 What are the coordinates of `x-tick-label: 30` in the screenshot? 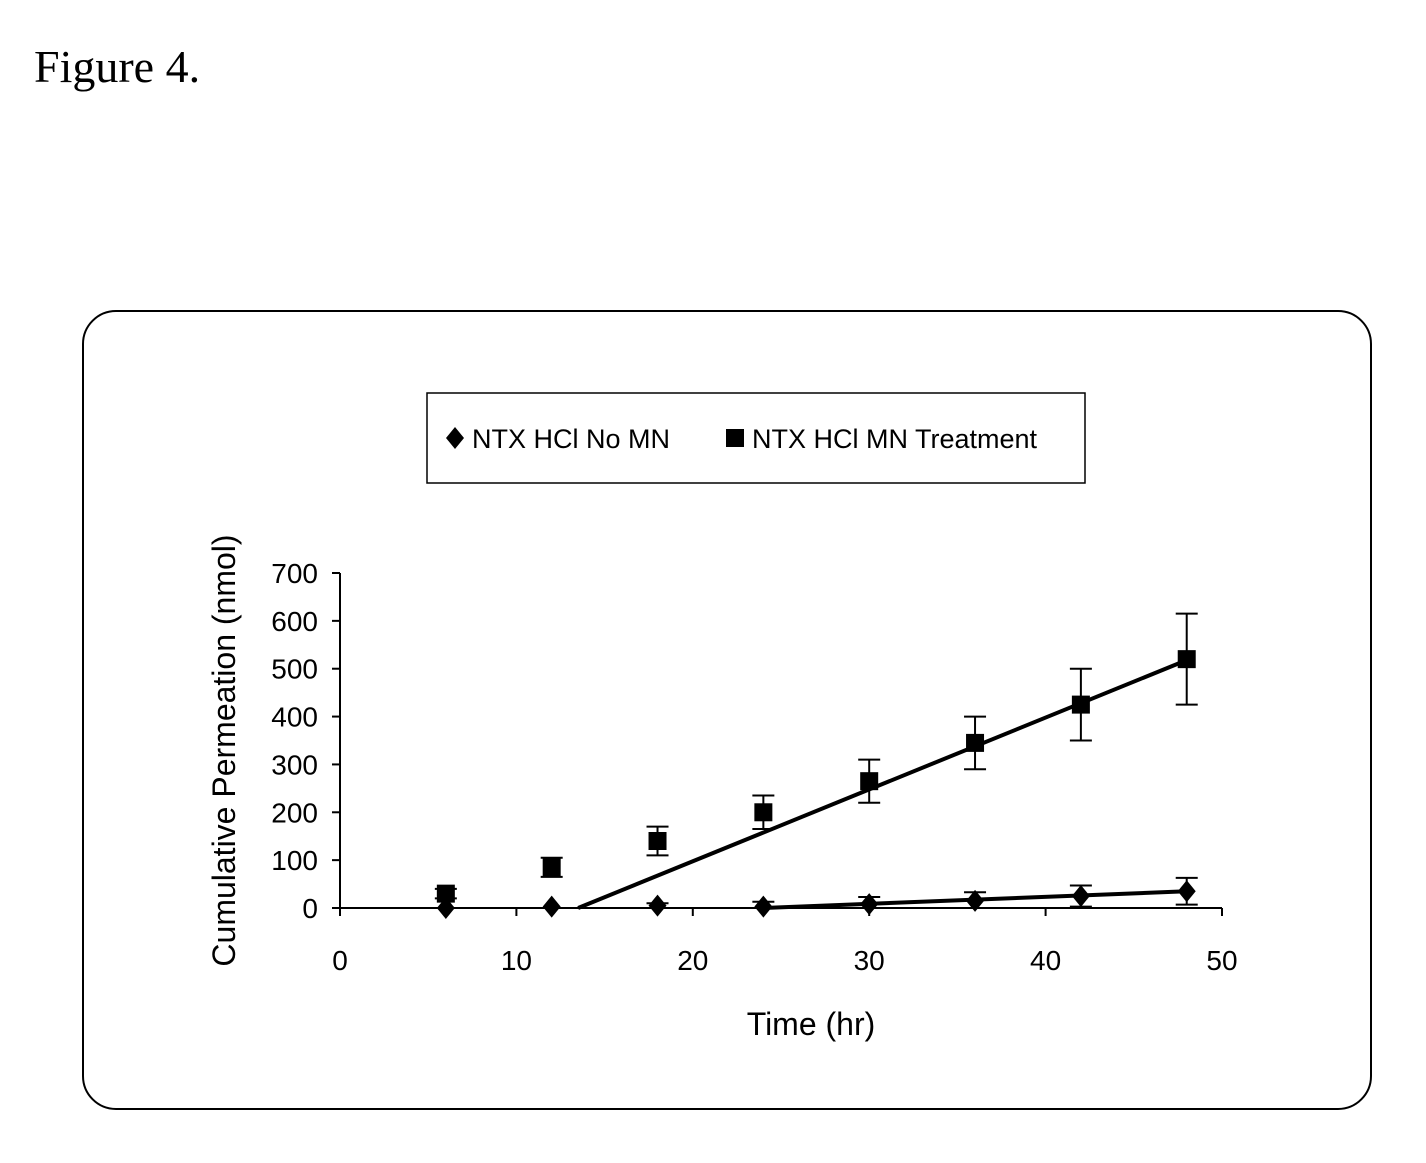 It's located at (869, 960).